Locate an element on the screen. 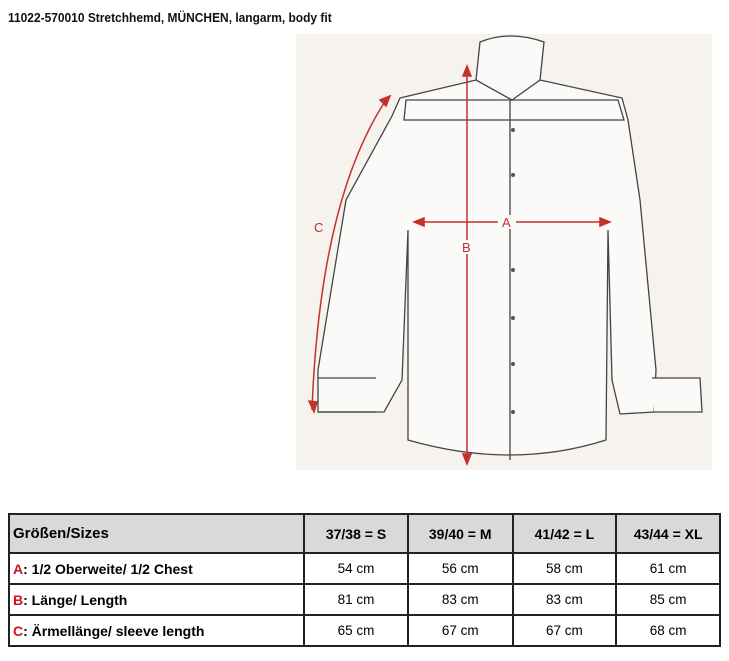  header-size: 43/44 = XL is located at coordinates (668, 533).